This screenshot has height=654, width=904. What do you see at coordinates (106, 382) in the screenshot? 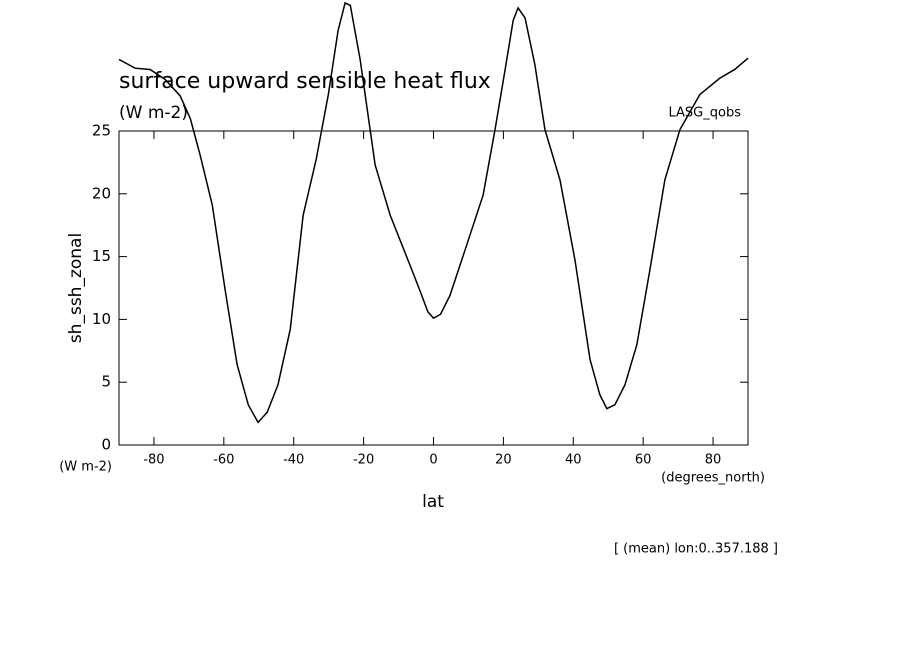
I see `y-tick-label: 5` at bounding box center [106, 382].